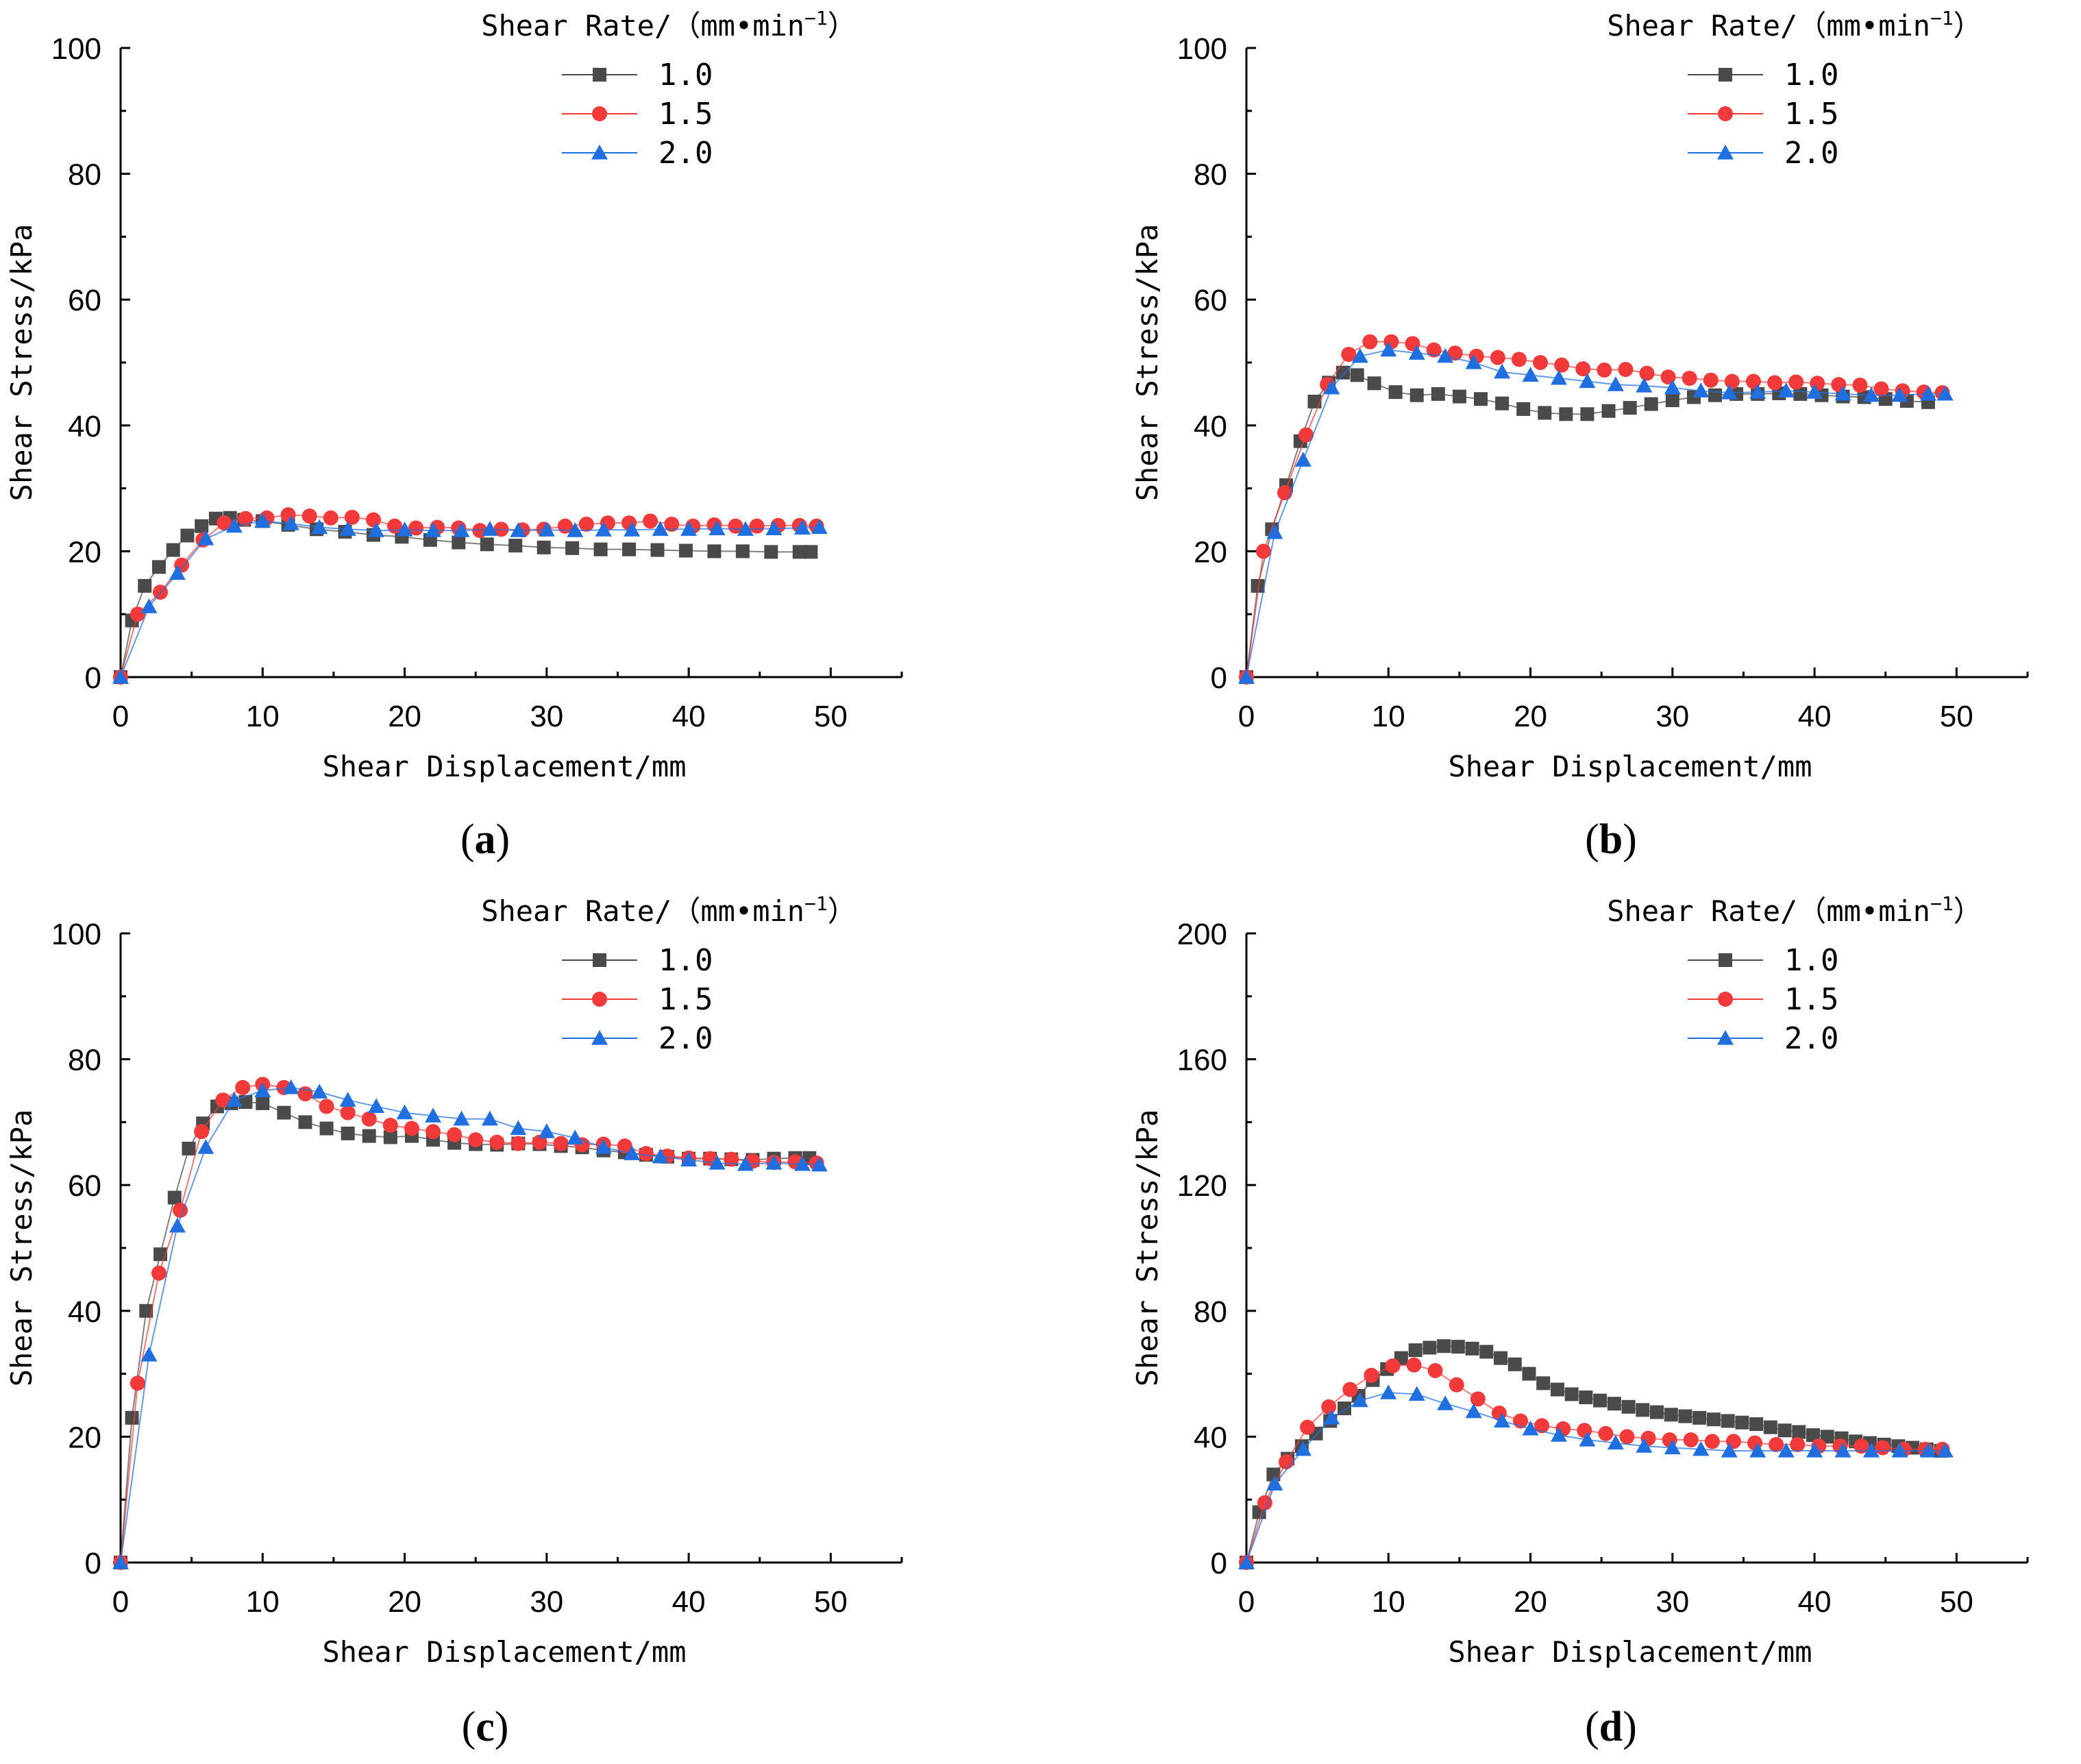  I want to click on x-tick-label: 50, so click(831, 1602).